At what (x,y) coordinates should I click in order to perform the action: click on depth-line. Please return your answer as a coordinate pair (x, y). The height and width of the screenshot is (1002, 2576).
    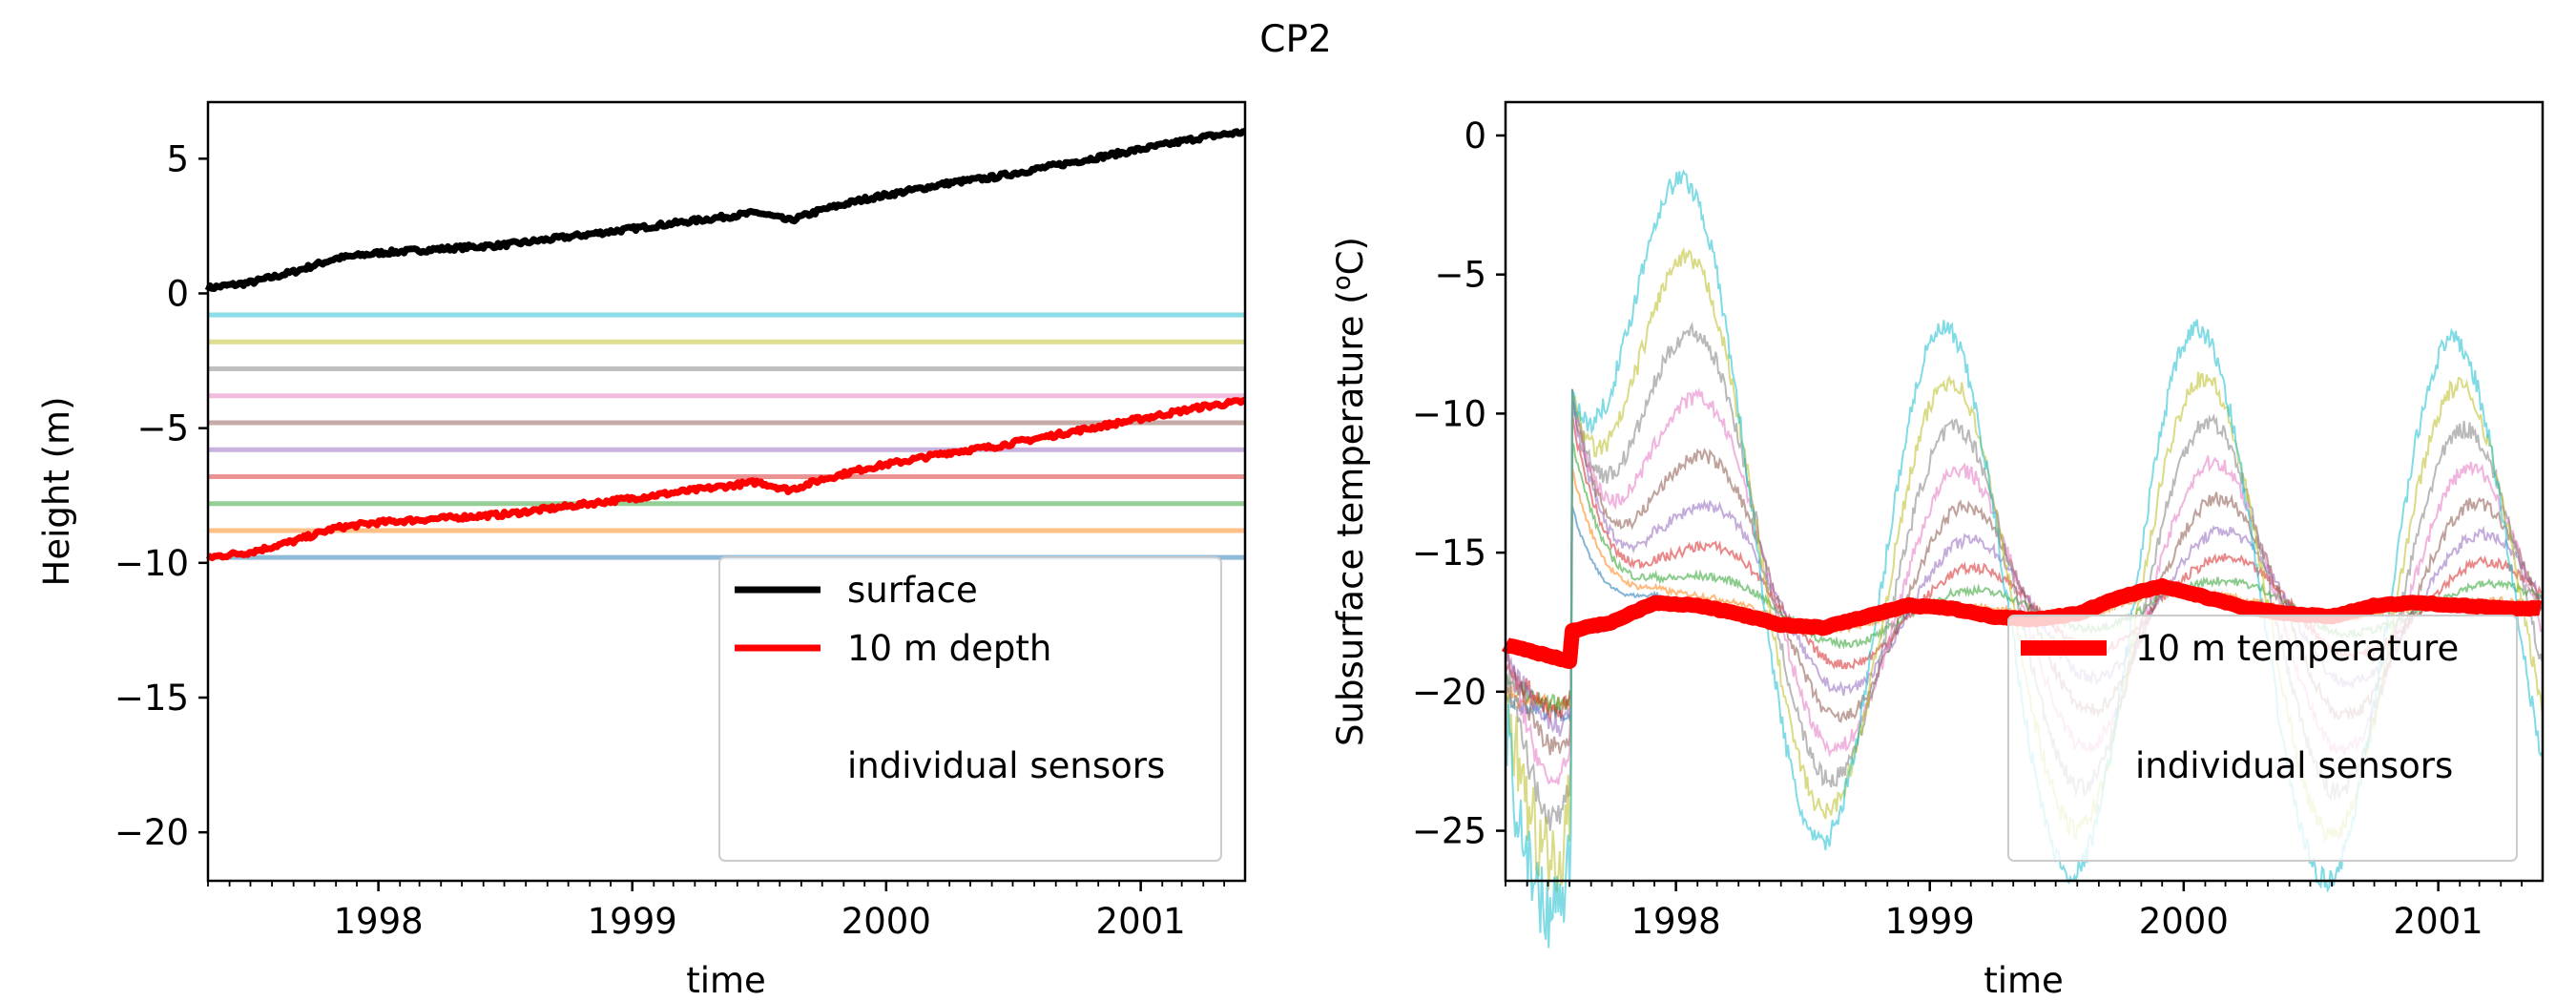
    Looking at the image, I should click on (726, 479).